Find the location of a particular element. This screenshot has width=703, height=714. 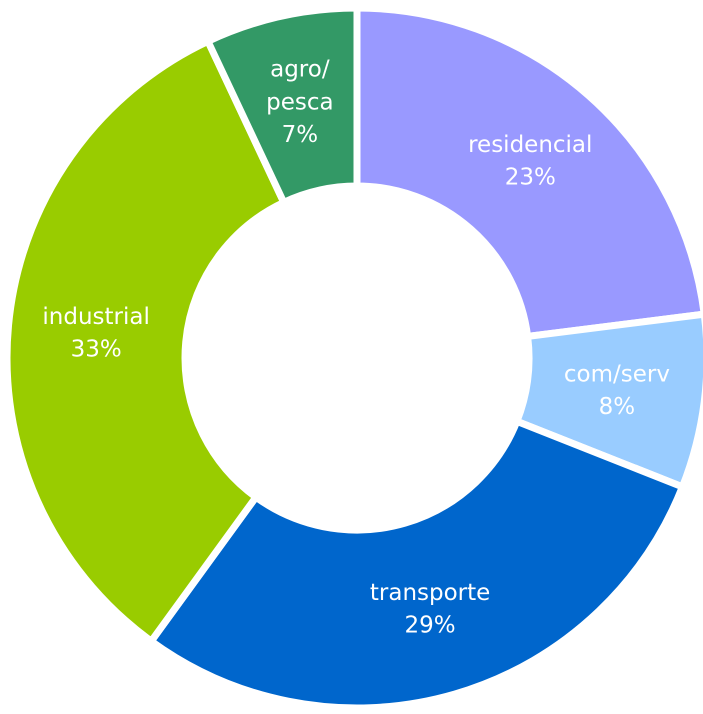

slice-label: residencial is located at coordinates (530, 144).